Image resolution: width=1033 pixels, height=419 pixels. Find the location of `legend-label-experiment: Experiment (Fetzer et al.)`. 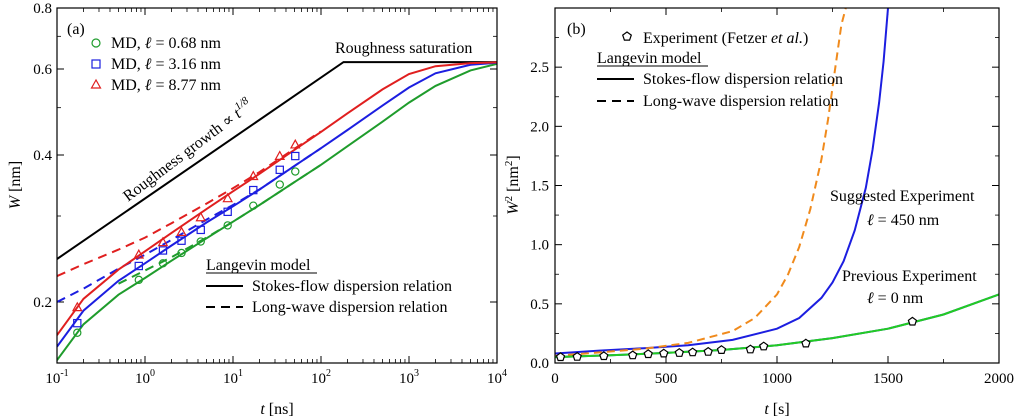

legend-label-experiment: Experiment (Fetzer et al.) is located at coordinates (725, 38).